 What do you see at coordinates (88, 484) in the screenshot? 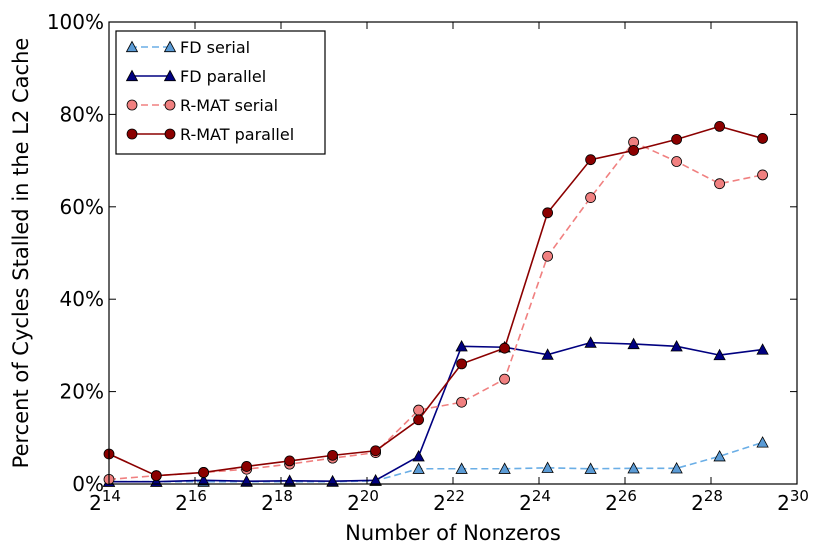
I see `y-tick-label: 0%` at bounding box center [88, 484].